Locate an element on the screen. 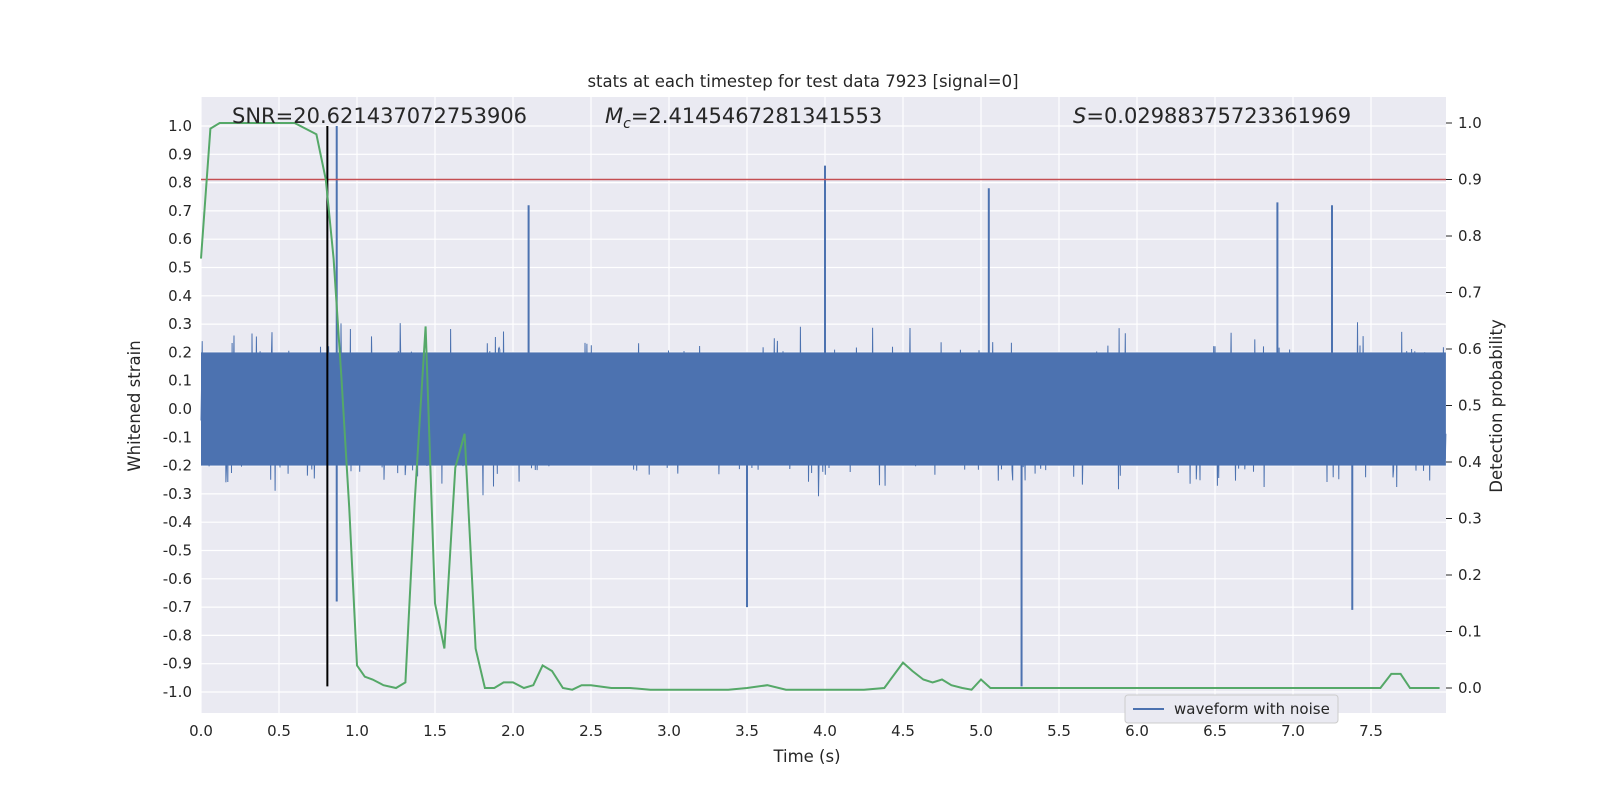  y-tick-label: -0.1 is located at coordinates (177, 437).